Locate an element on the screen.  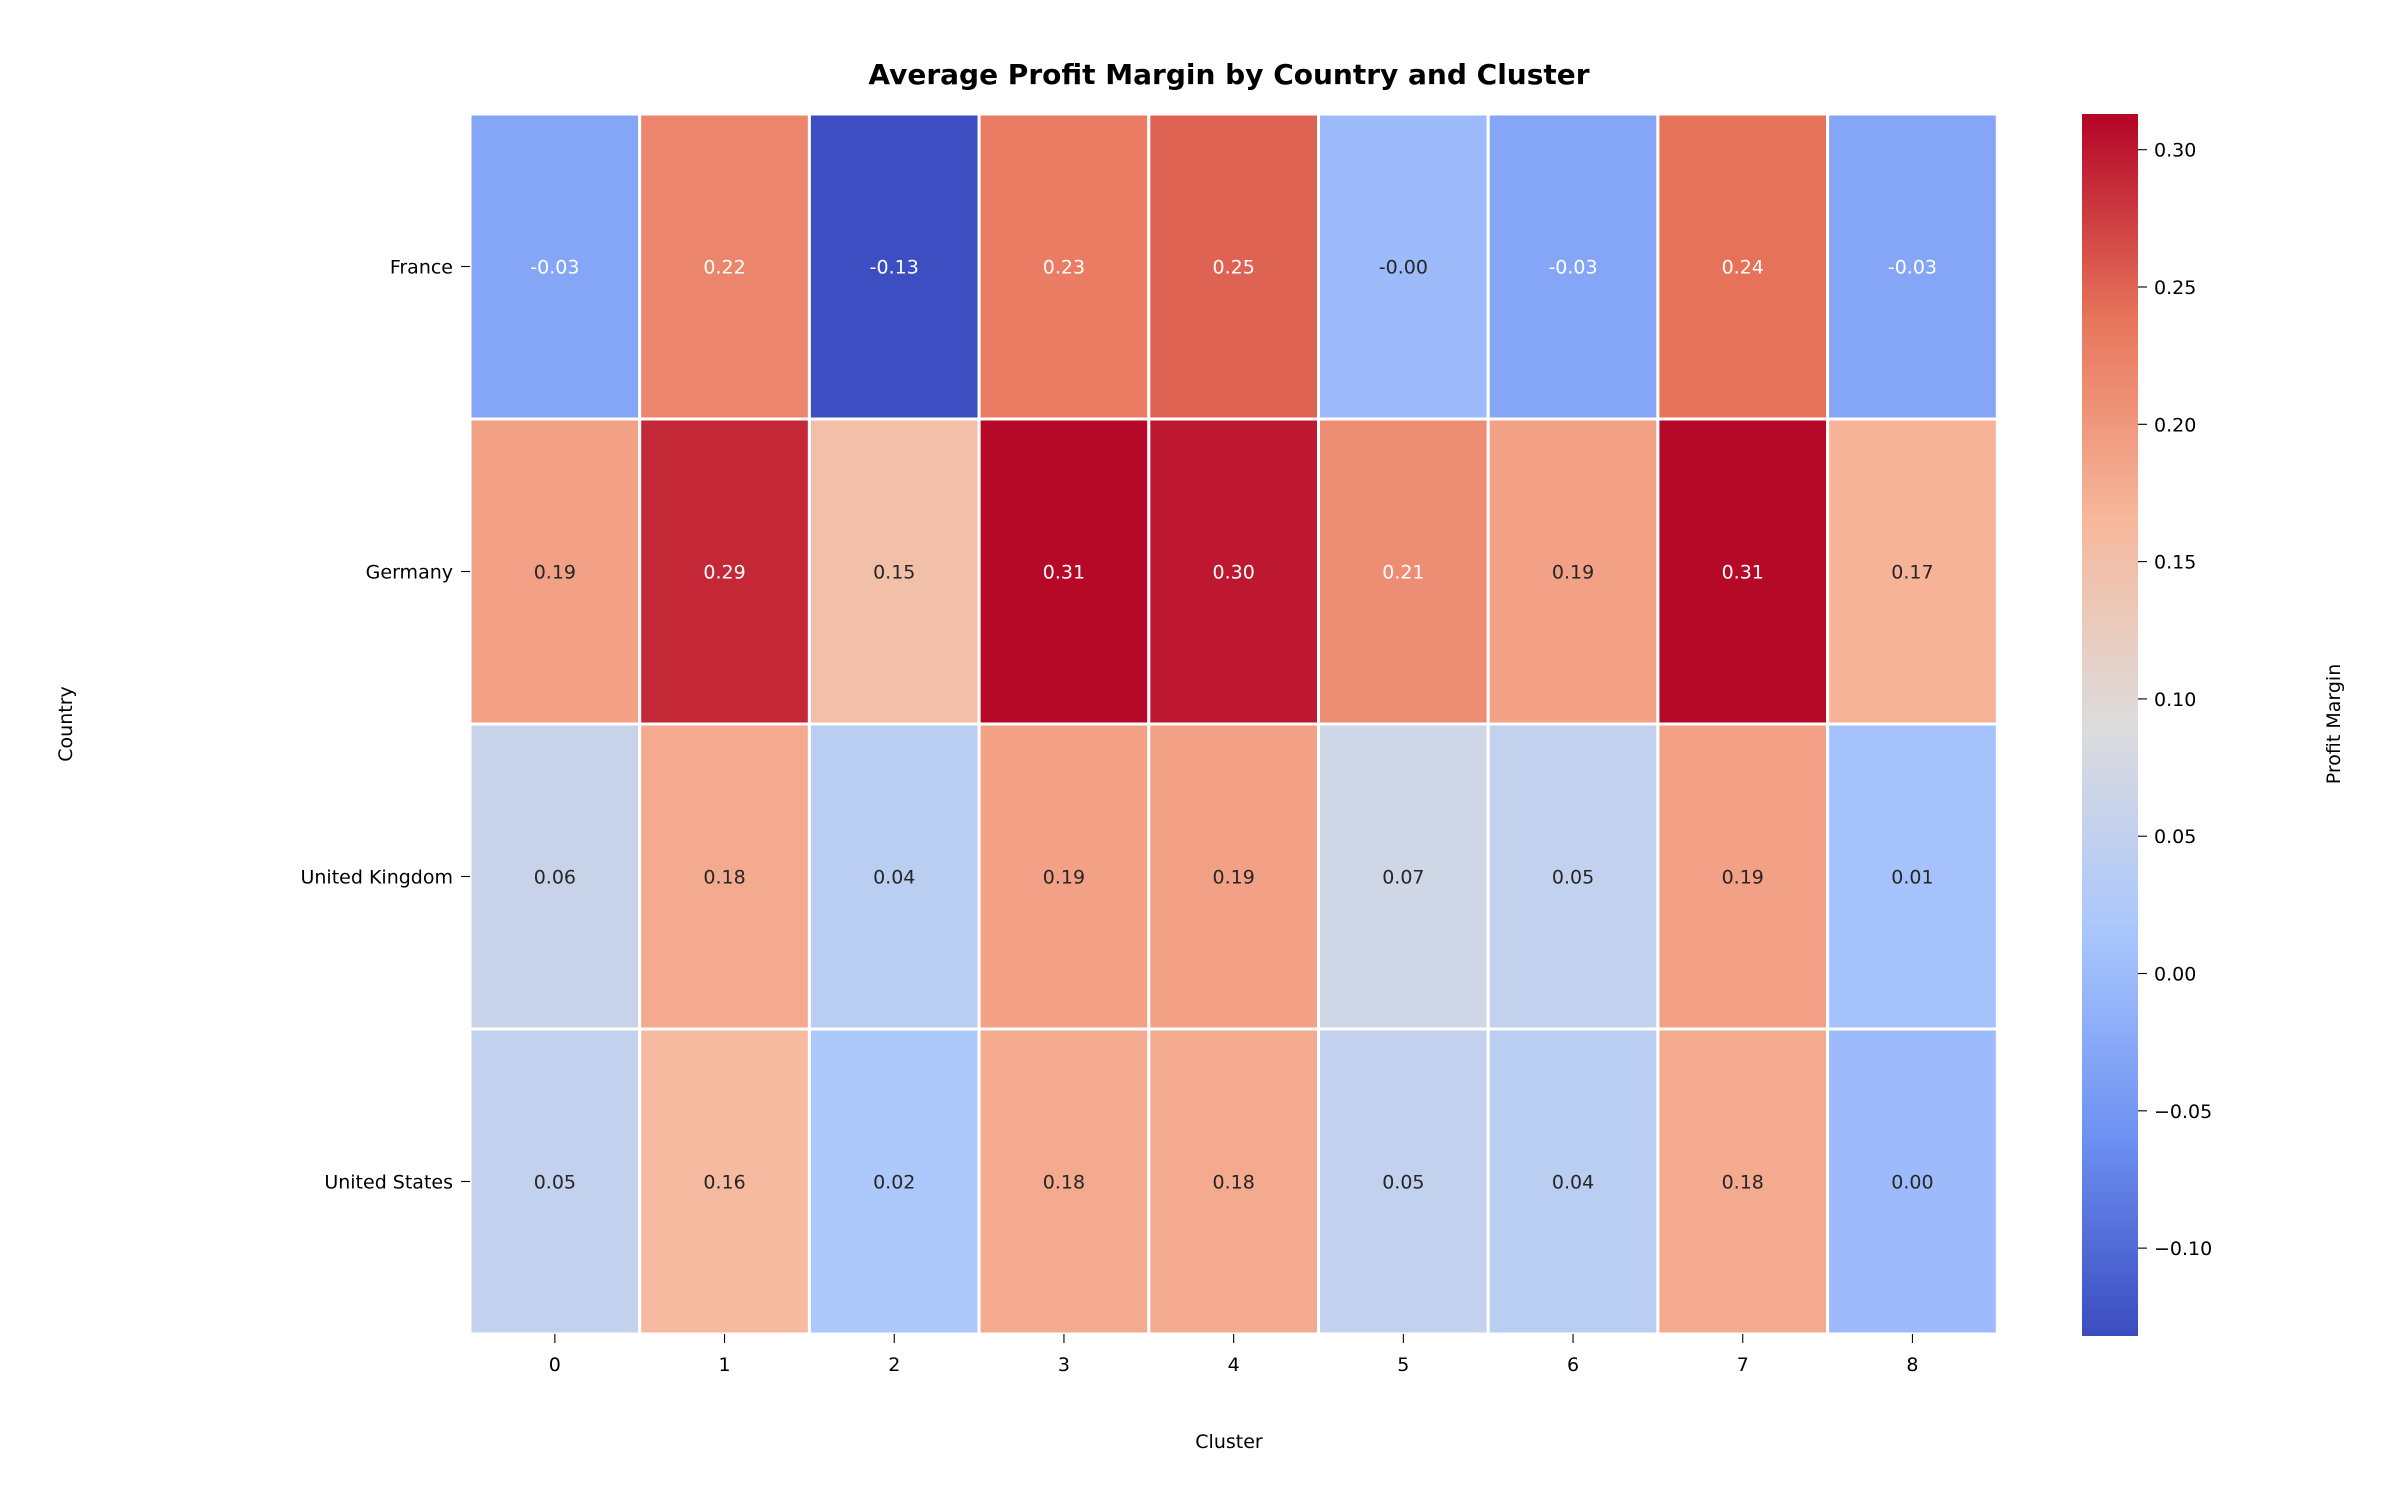
colorbar-tick-label: 0.30 is located at coordinates (2175, 151).